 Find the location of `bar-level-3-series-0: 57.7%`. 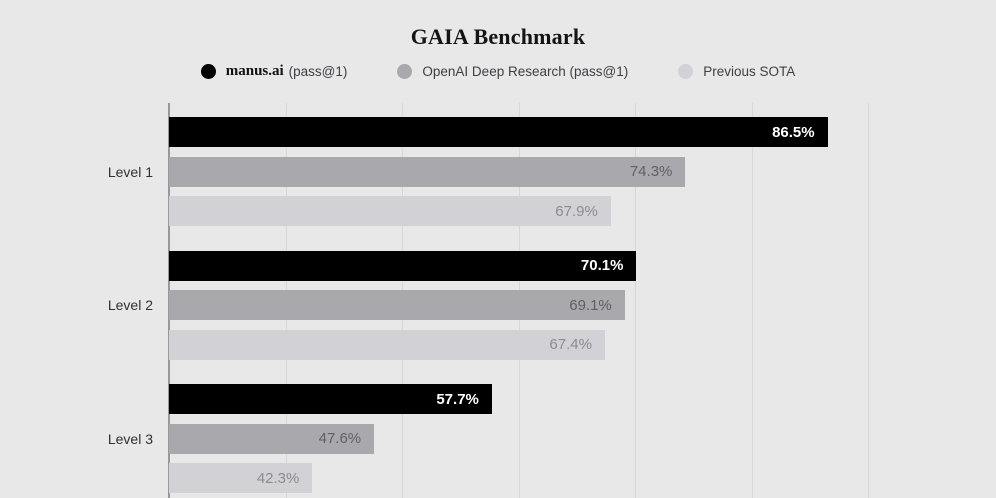

bar-level-3-series-0: 57.7% is located at coordinates (330, 399).